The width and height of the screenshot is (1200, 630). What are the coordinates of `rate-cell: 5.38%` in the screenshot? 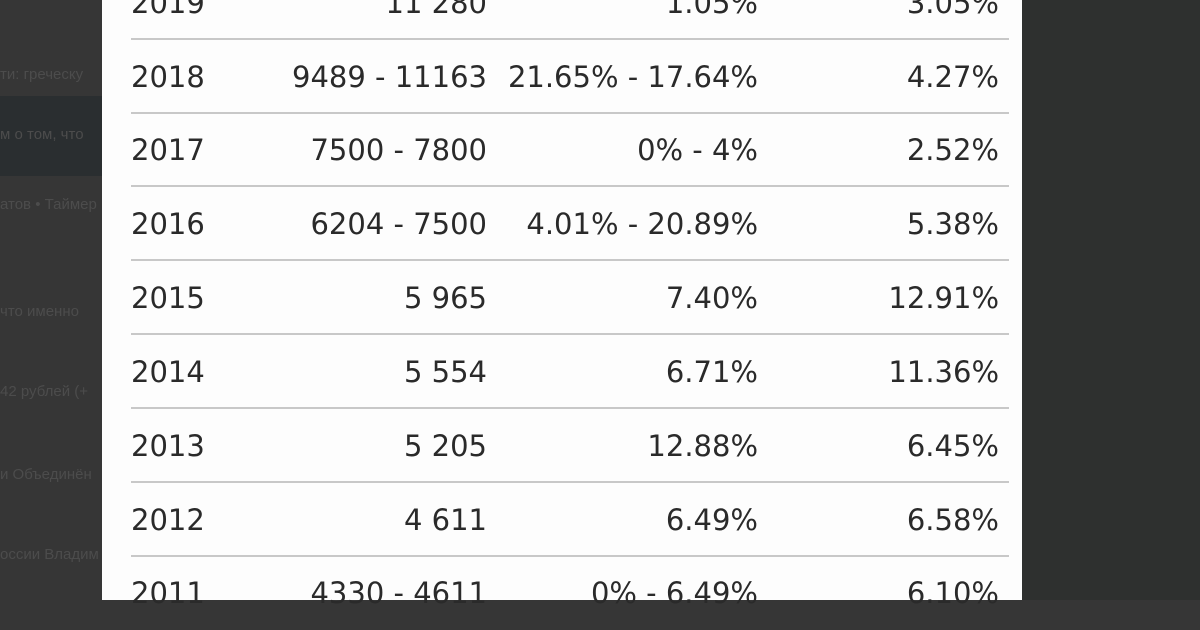 It's located at (952, 224).